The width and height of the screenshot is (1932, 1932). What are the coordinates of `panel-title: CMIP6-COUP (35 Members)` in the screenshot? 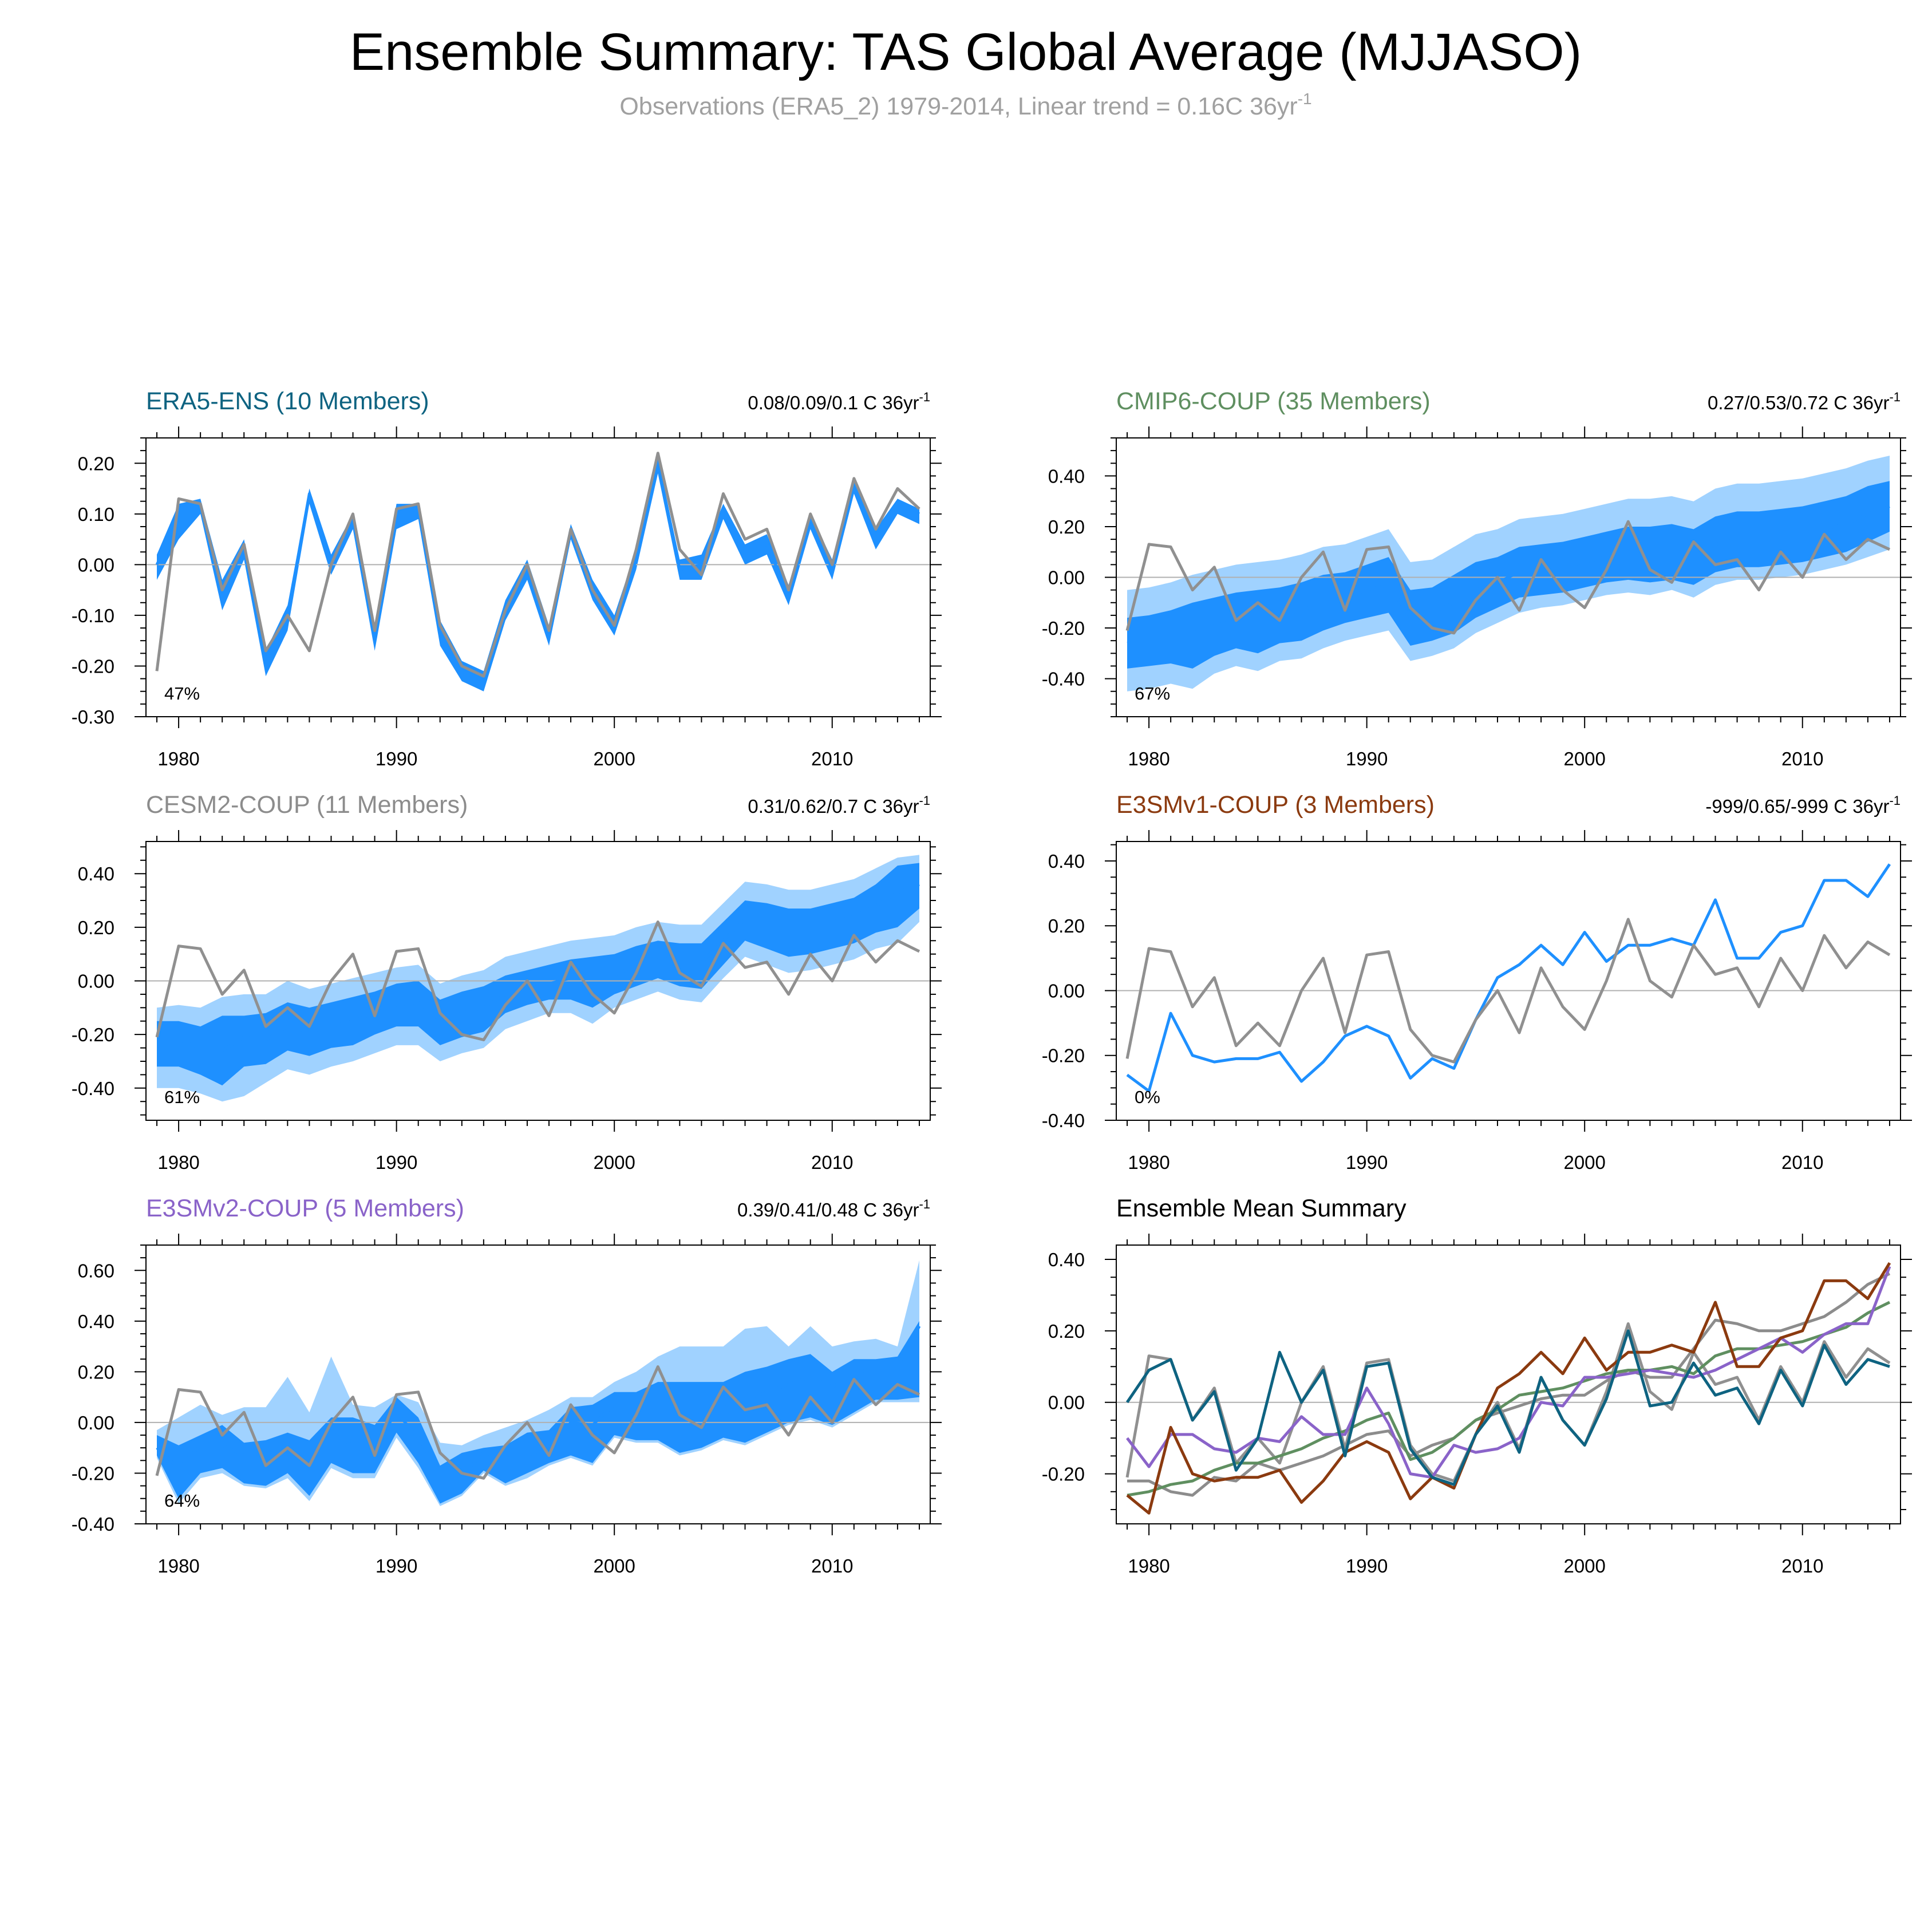 It's located at (1273, 401).